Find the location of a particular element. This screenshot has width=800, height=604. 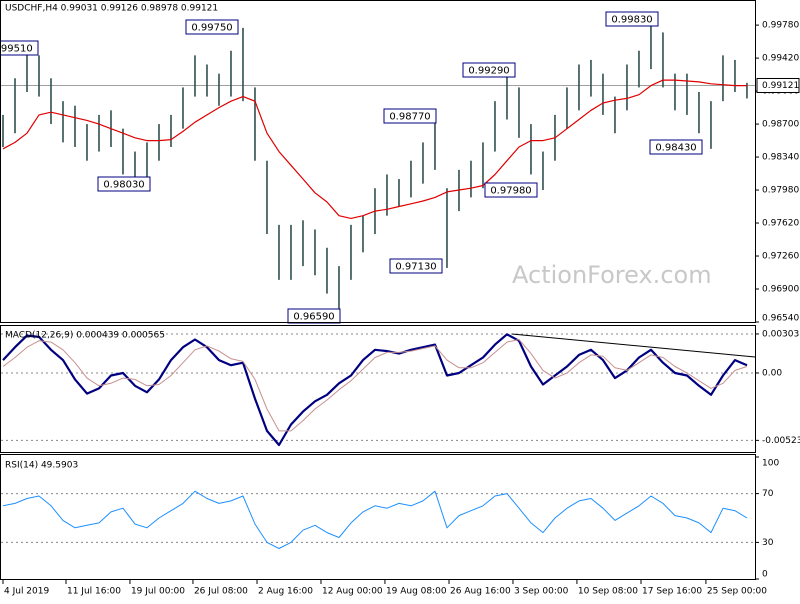

annotation-label: 0.99830 is located at coordinates (631, 20).